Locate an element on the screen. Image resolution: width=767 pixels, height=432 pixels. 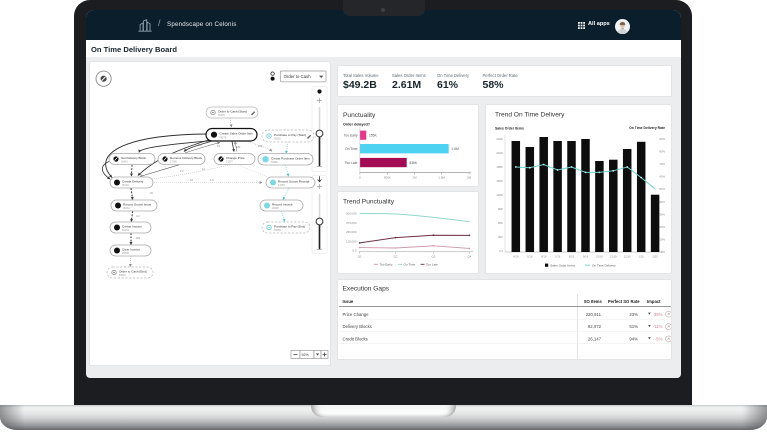
svg-text: On Time is located at coordinates (410, 264).